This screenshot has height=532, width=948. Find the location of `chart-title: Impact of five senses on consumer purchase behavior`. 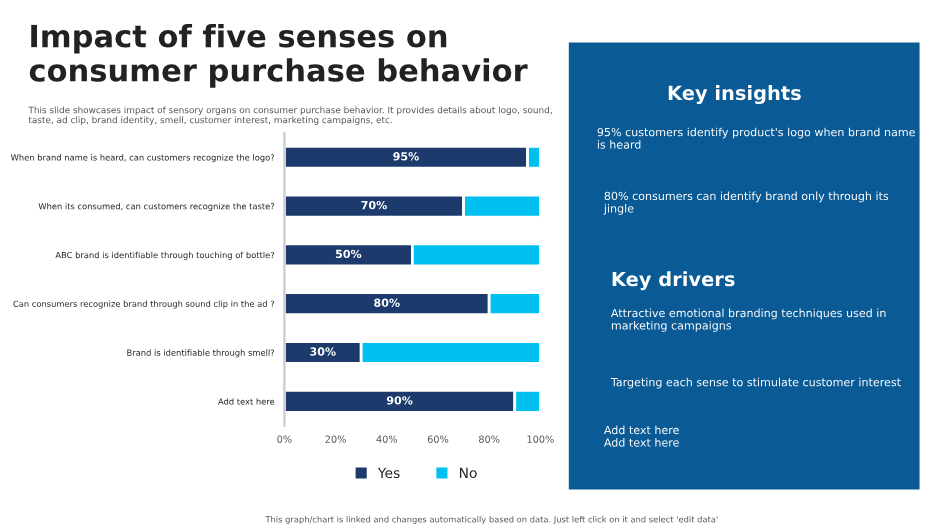

chart-title: Impact of five senses on consumer purchase behavior is located at coordinates (278, 55).